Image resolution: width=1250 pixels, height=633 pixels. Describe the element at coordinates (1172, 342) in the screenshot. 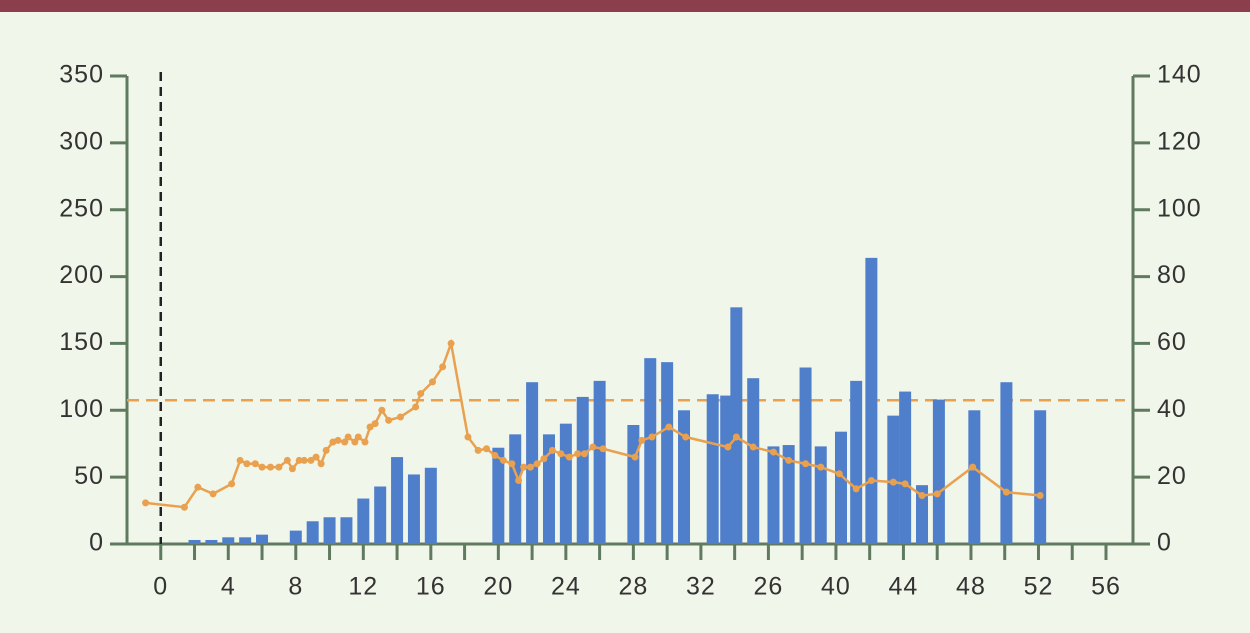

I see `y2-tick-label: 60` at that location.